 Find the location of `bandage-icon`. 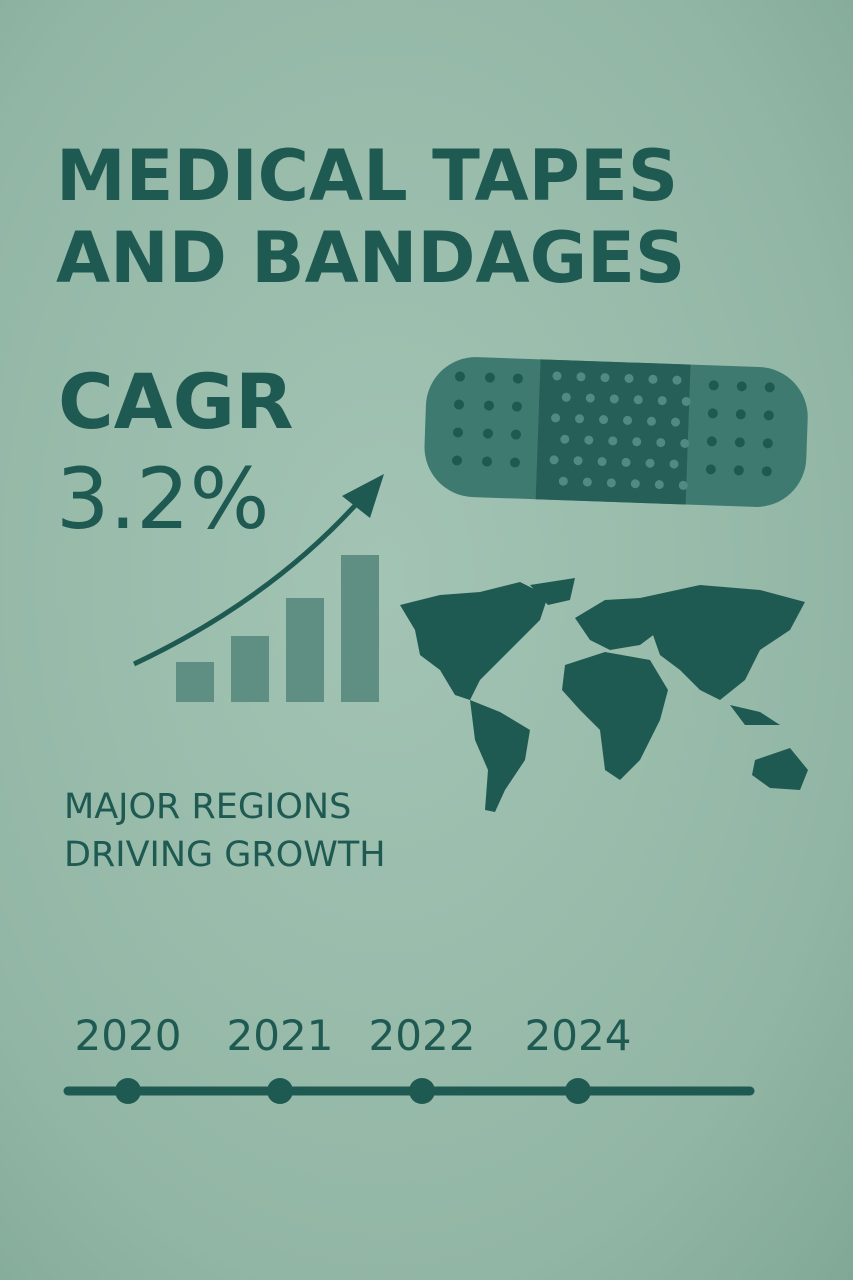

bandage-icon is located at coordinates (616, 432).